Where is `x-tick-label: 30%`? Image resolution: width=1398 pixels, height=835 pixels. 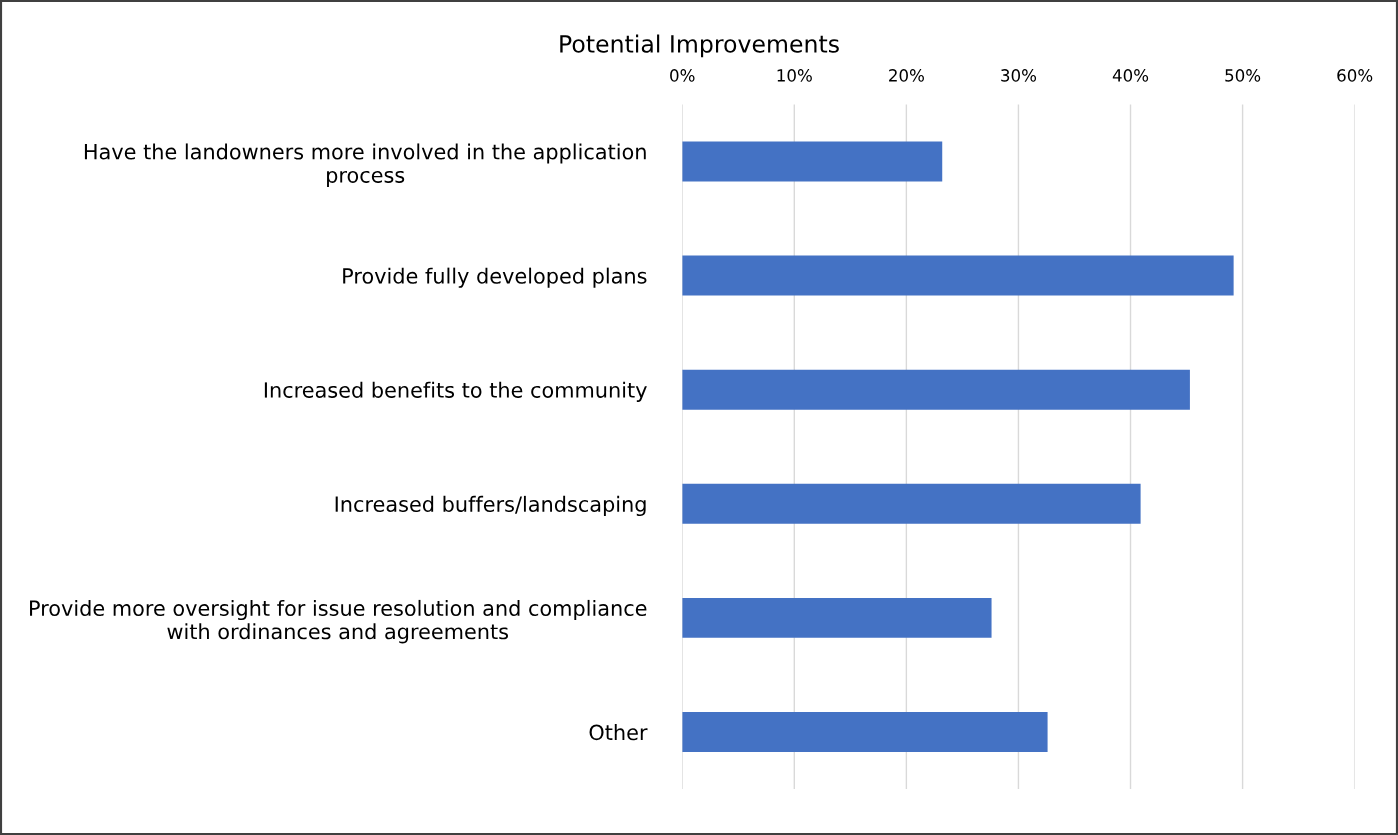 x-tick-label: 30% is located at coordinates (1019, 75).